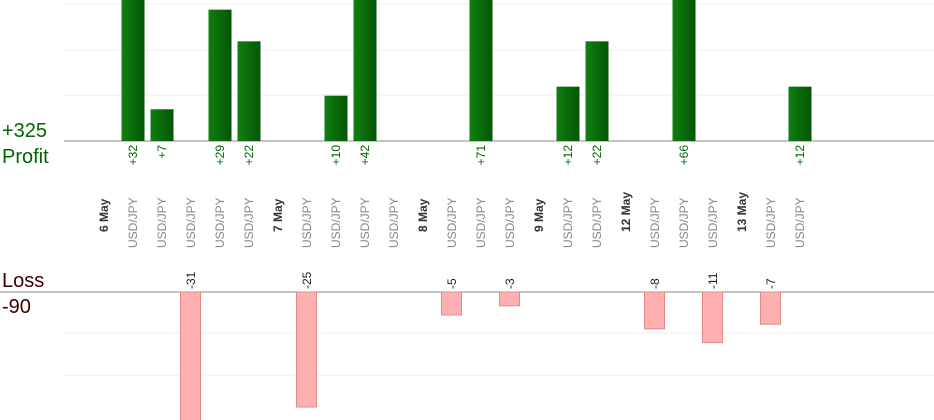 Image resolution: width=934 pixels, height=420 pixels. What do you see at coordinates (481, 155) in the screenshot?
I see `profit-value-label: +71` at bounding box center [481, 155].